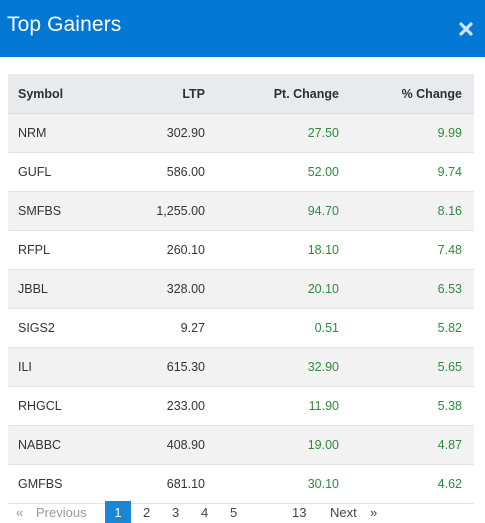 This screenshot has height=523, width=485. I want to click on cell-pt-change: 30.10, so click(272, 484).